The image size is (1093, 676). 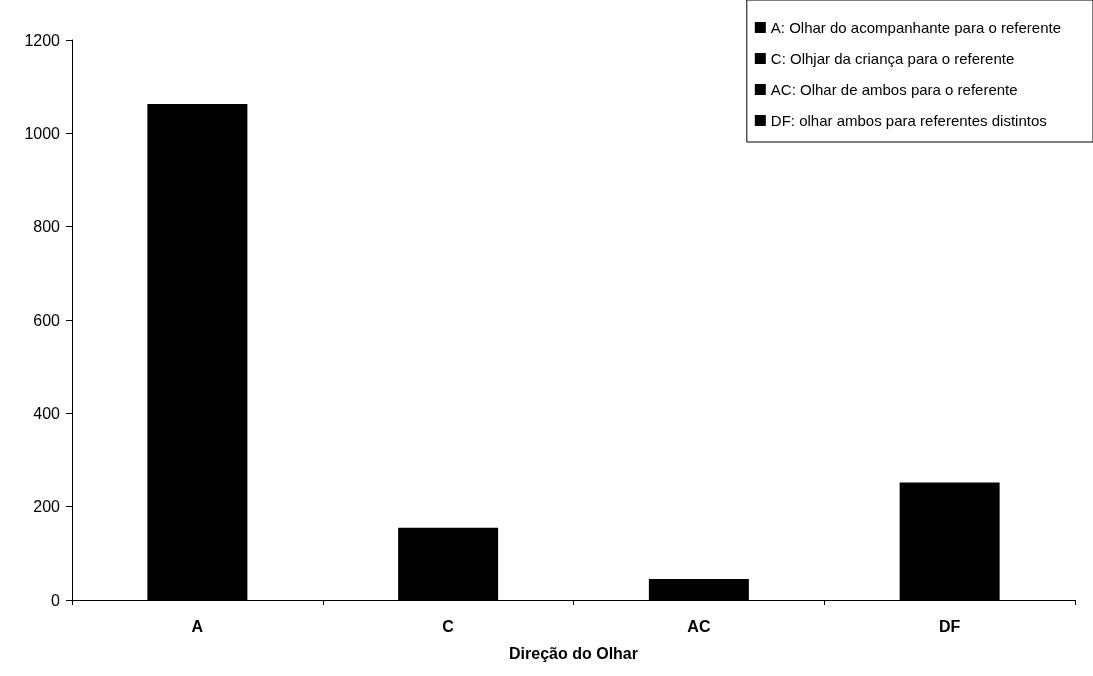 What do you see at coordinates (892, 58) in the screenshot?
I see `legend-label: C: Olhjar da criança para o referente` at bounding box center [892, 58].